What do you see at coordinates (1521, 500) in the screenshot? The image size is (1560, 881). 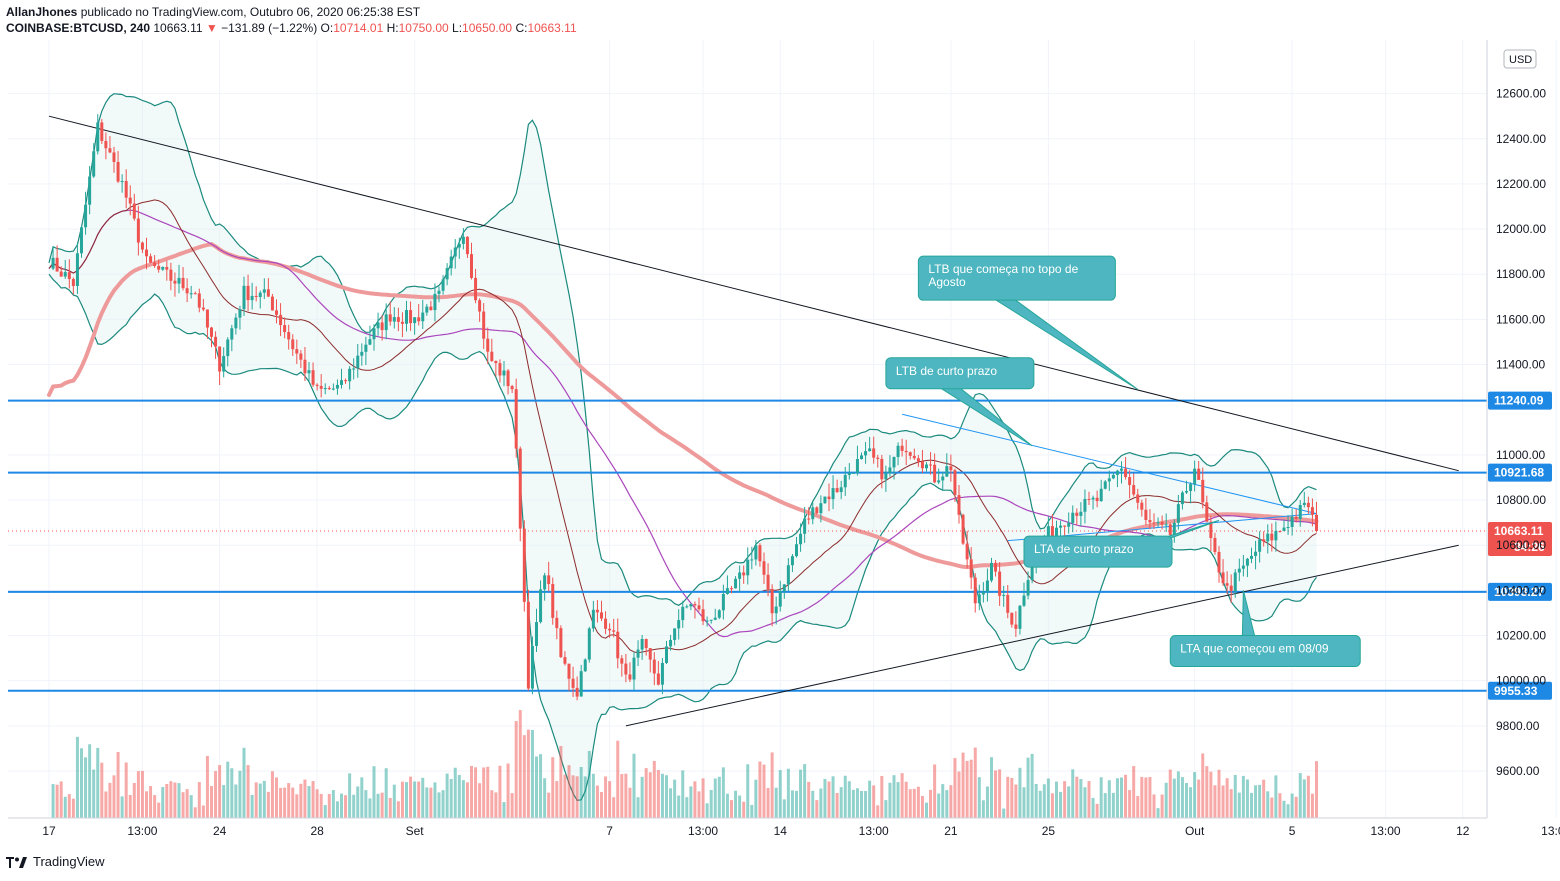 I see `price-tick-label: 10800.00` at bounding box center [1521, 500].